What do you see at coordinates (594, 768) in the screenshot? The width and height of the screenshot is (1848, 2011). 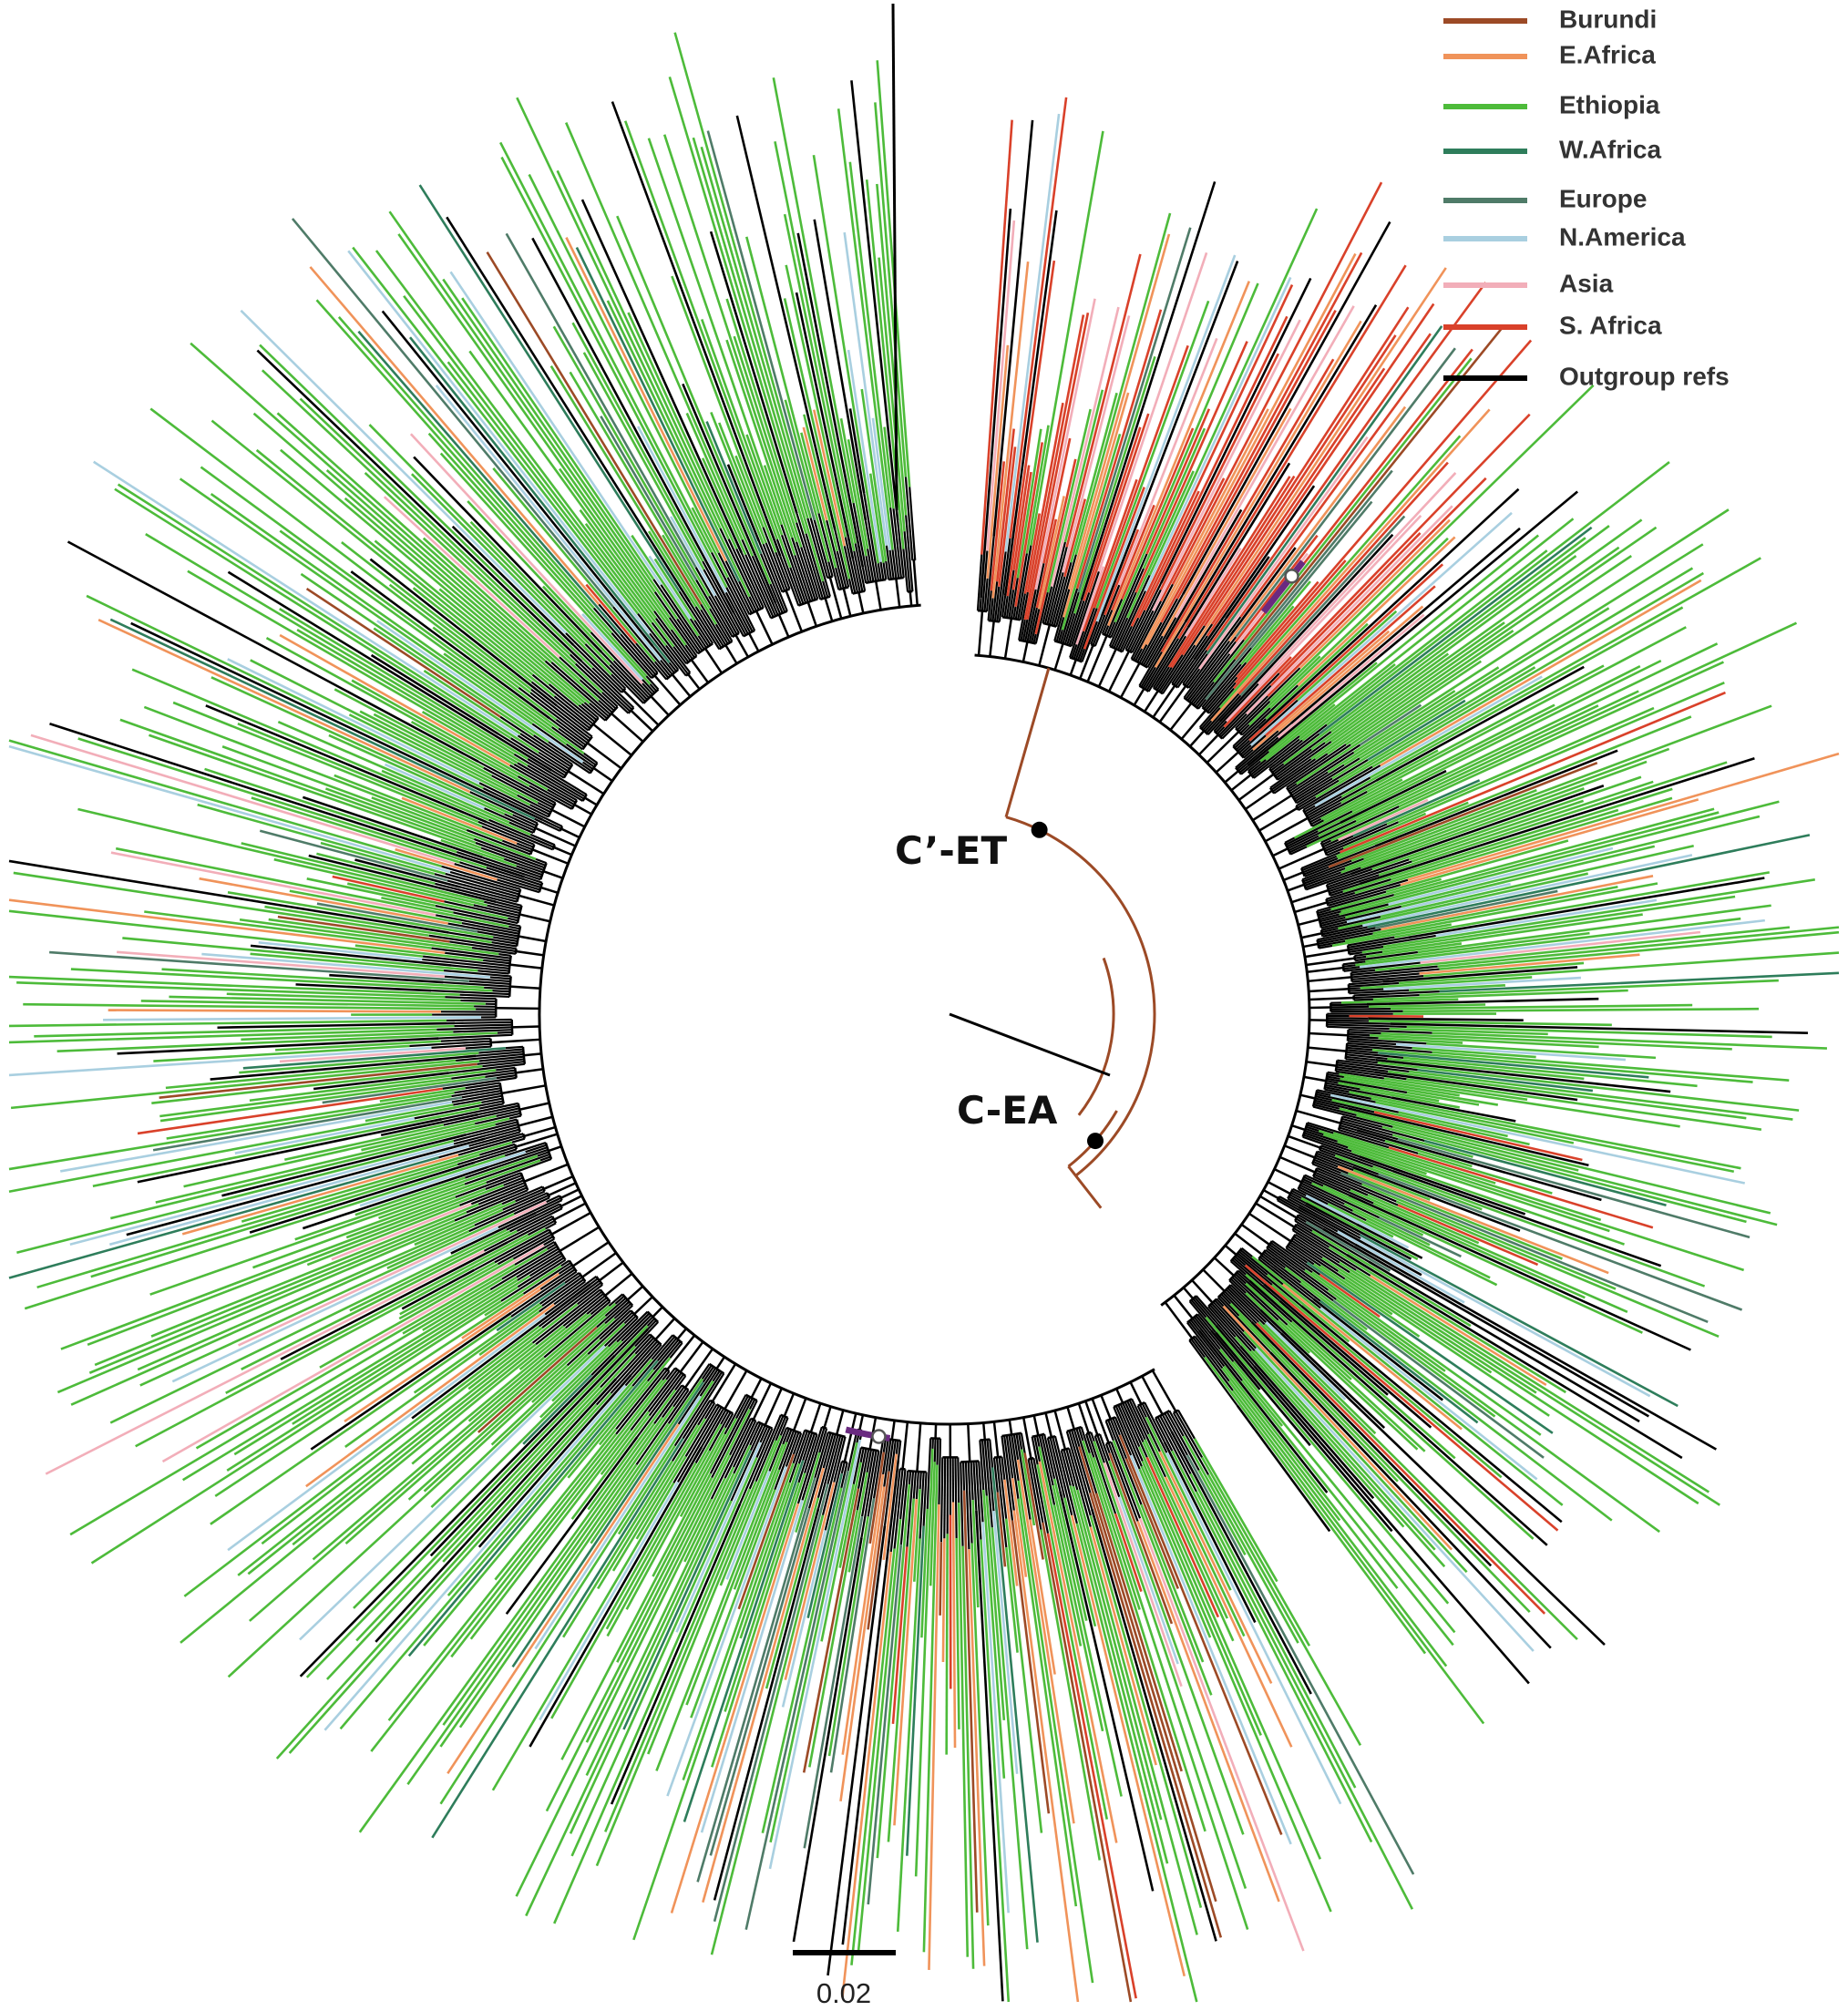 I see `branch-arc` at bounding box center [594, 768].